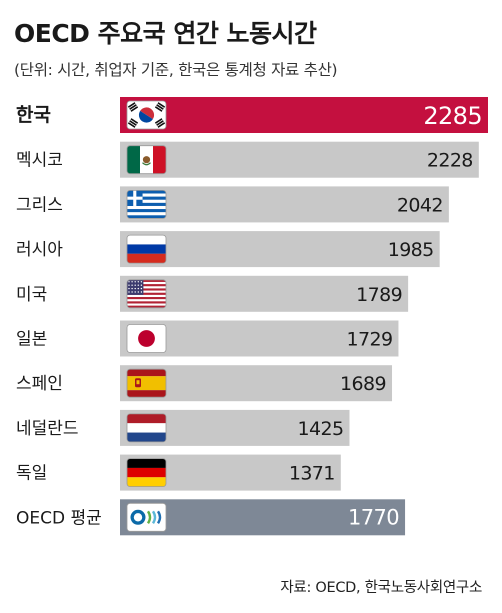 This screenshot has height=613, width=502. I want to click on category-label: OECD 평균, so click(59, 518).